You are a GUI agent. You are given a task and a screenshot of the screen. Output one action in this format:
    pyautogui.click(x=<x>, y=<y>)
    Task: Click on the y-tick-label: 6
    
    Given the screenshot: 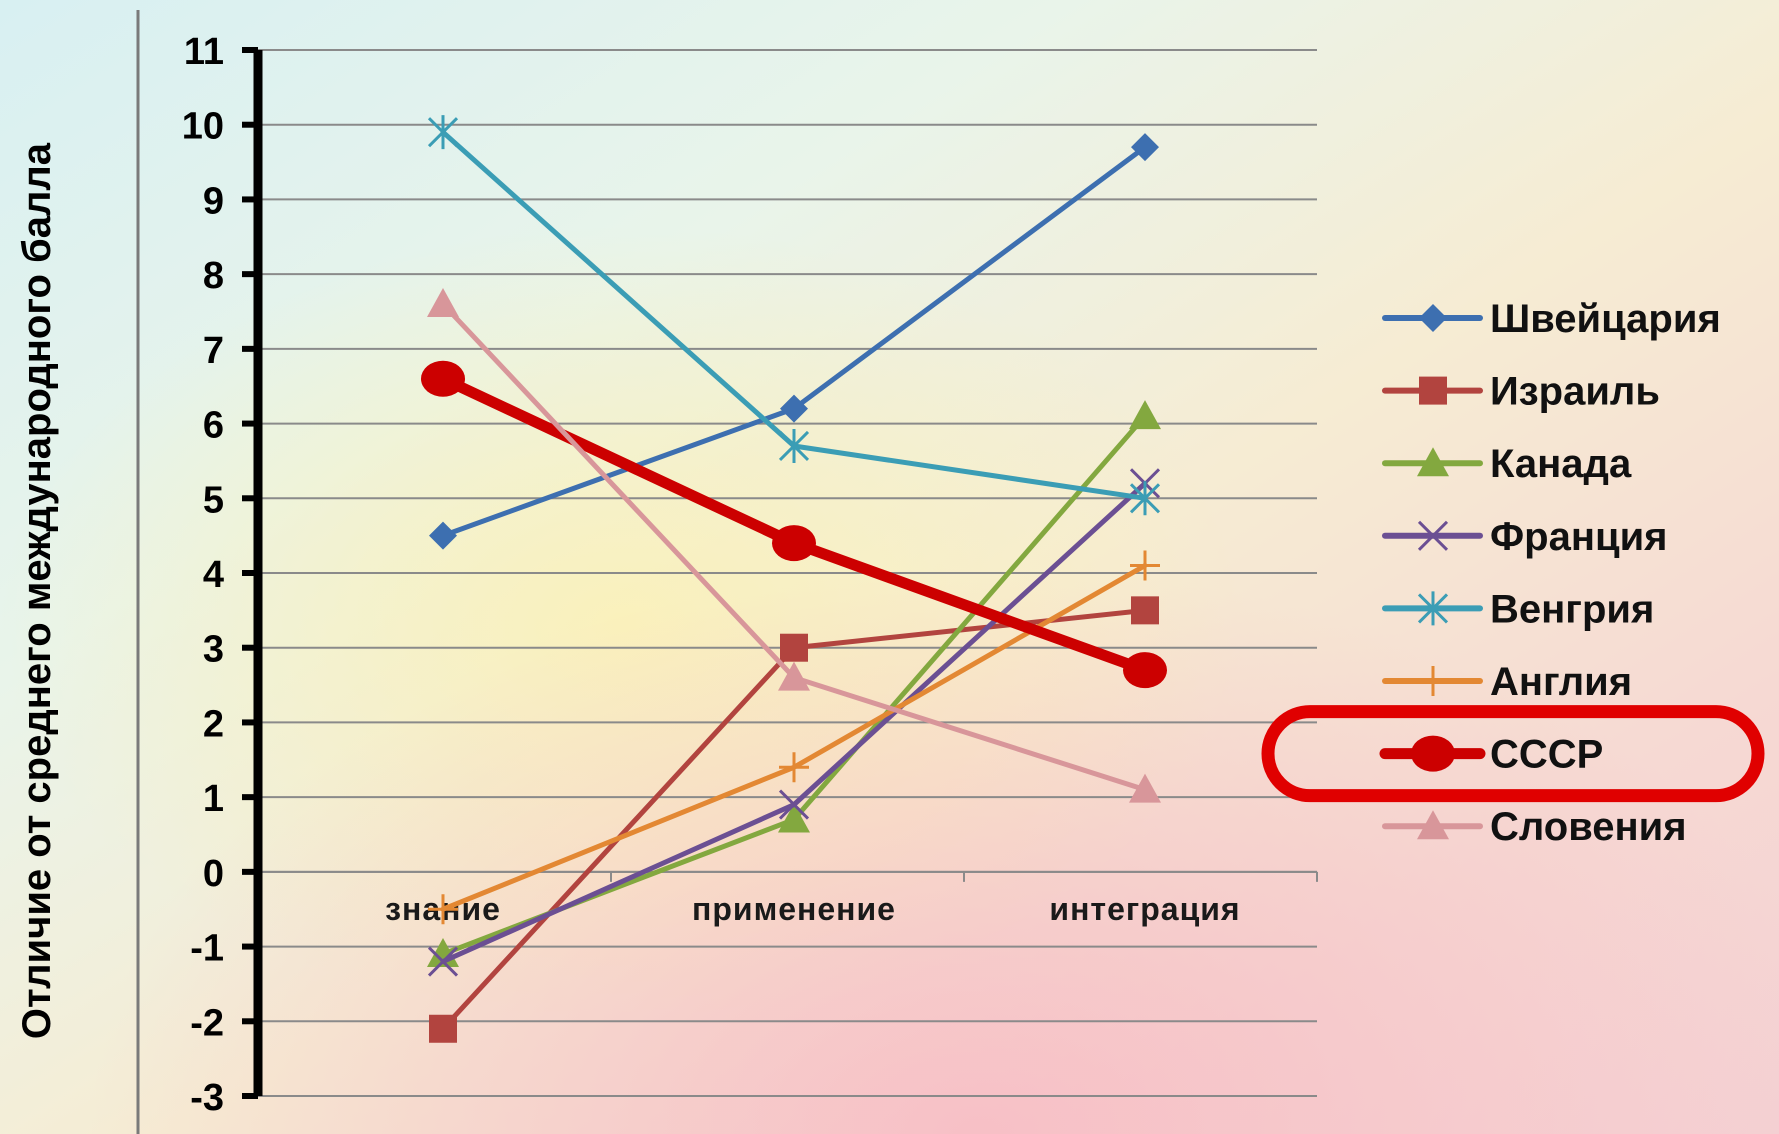 What is the action you would take?
    pyautogui.click(x=213, y=426)
    